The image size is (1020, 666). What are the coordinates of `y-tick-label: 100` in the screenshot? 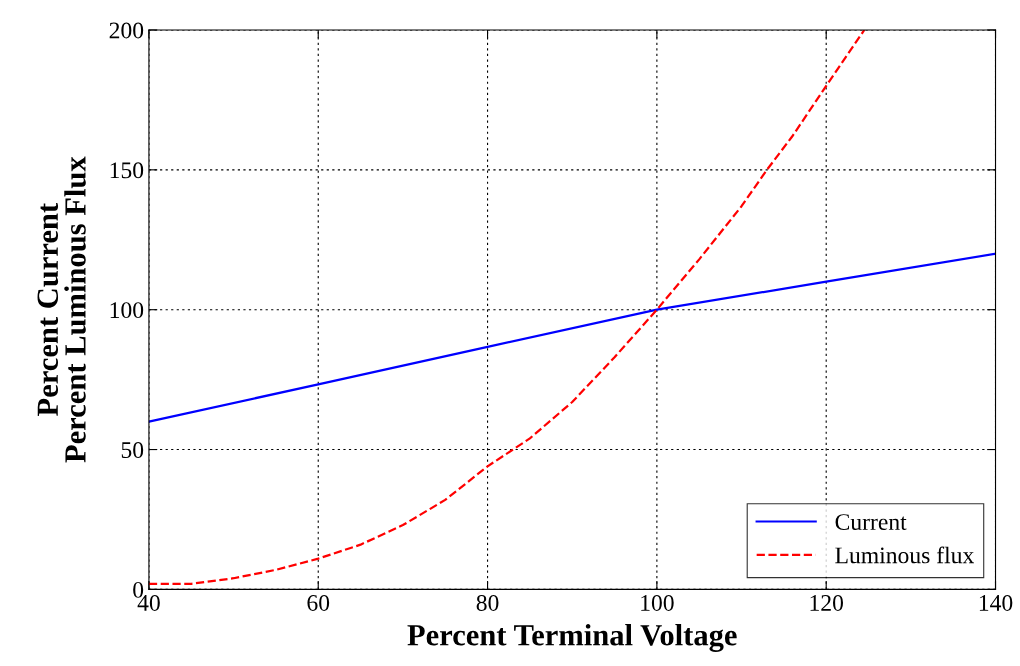 It's located at (127, 310).